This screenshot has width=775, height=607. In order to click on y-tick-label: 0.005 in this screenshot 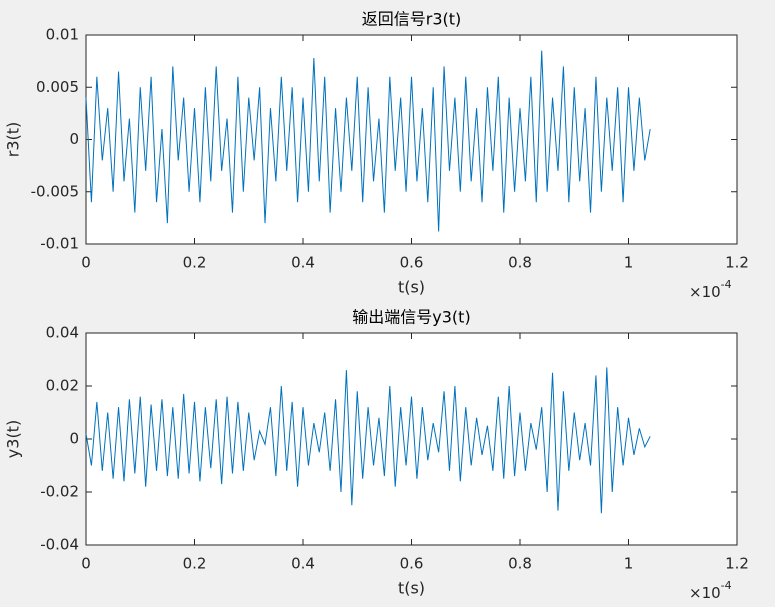, I will do `click(57, 87)`.